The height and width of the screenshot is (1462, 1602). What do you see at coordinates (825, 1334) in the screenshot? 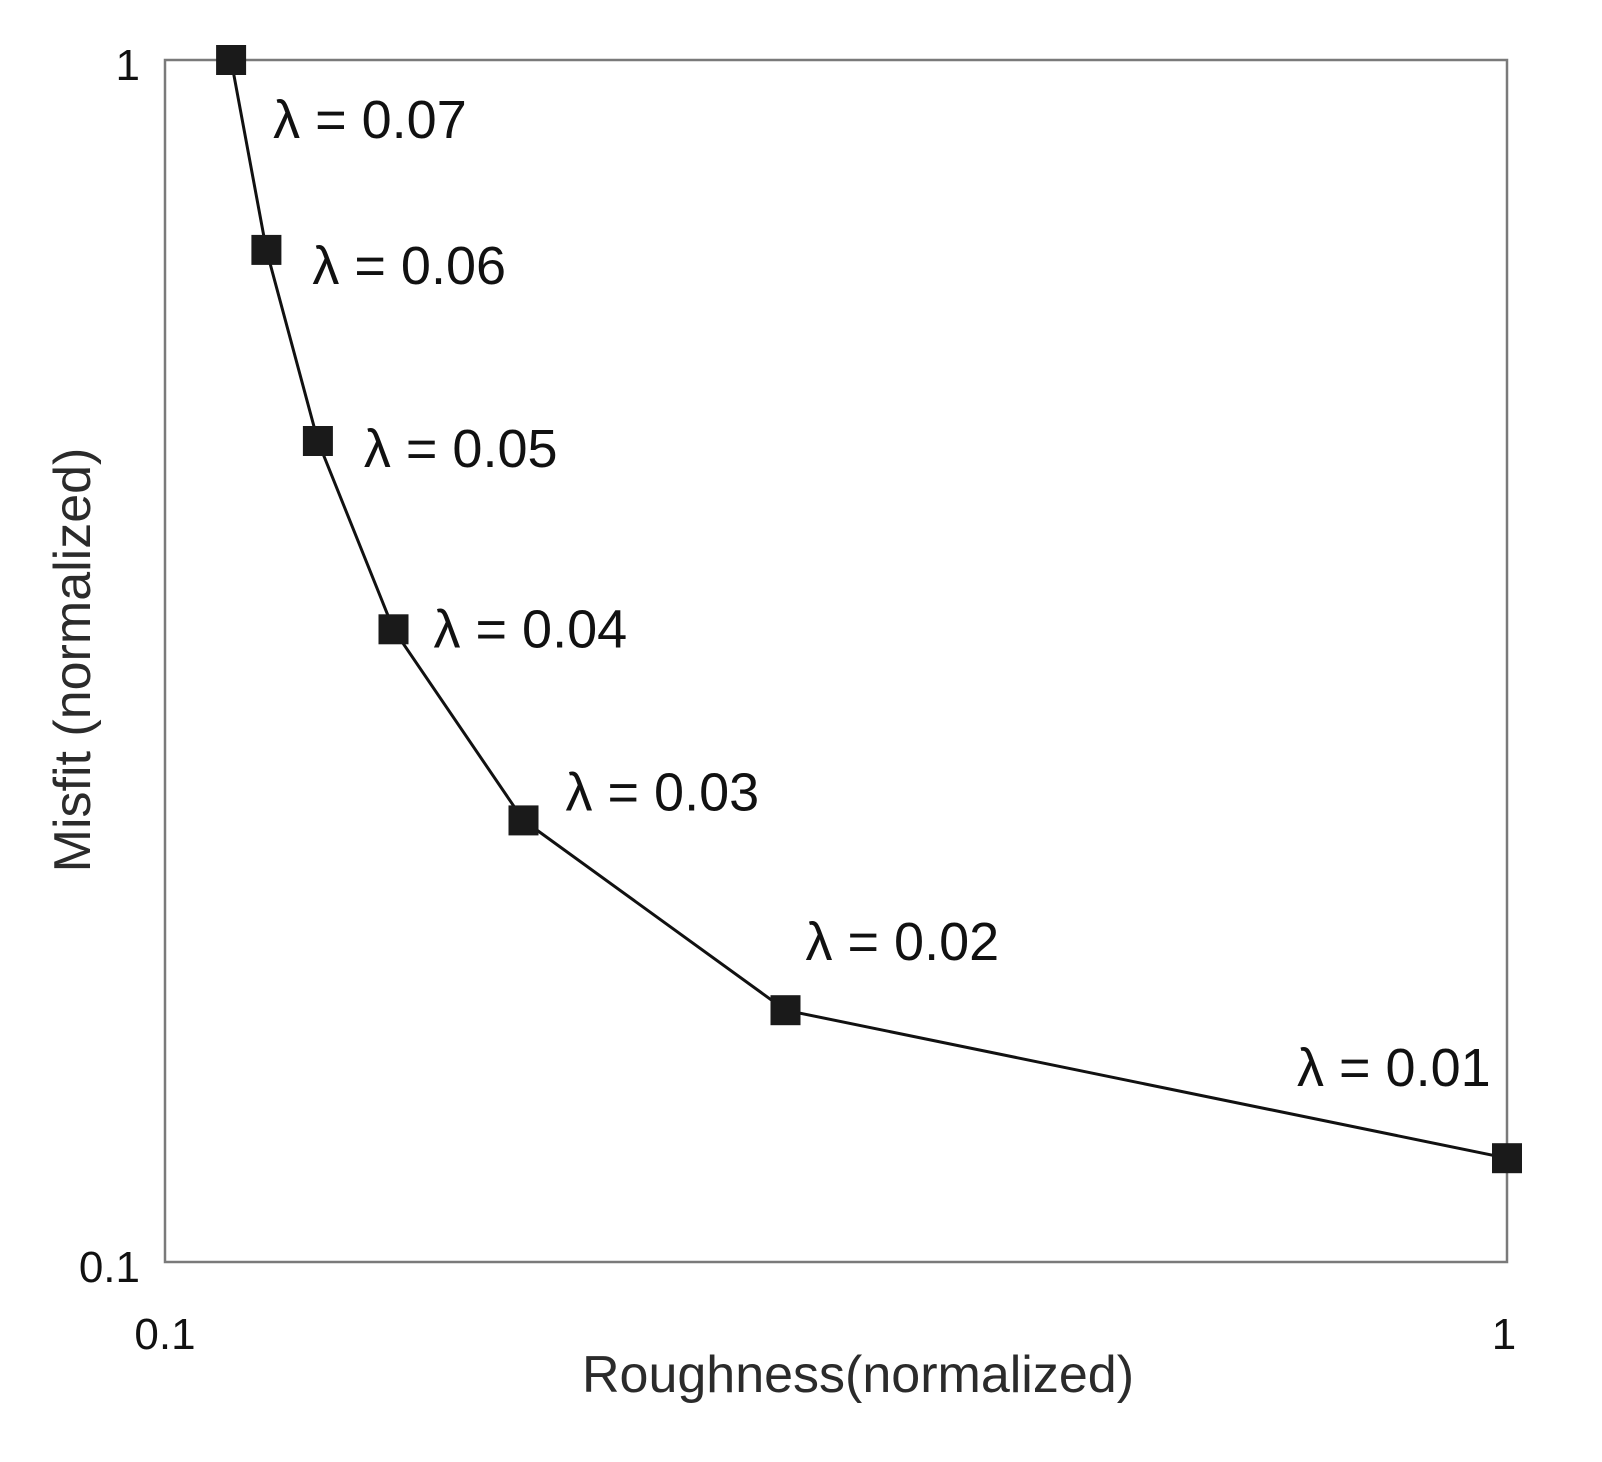
I see `x-axis-ticks: 0.1 1` at bounding box center [825, 1334].